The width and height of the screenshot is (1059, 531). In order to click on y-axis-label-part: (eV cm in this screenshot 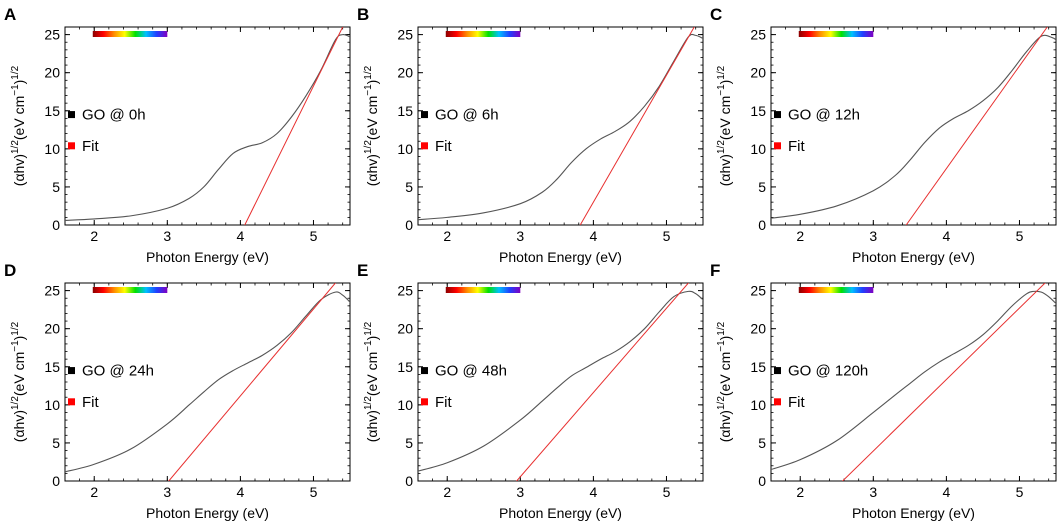, I will do `click(725, 374)`.